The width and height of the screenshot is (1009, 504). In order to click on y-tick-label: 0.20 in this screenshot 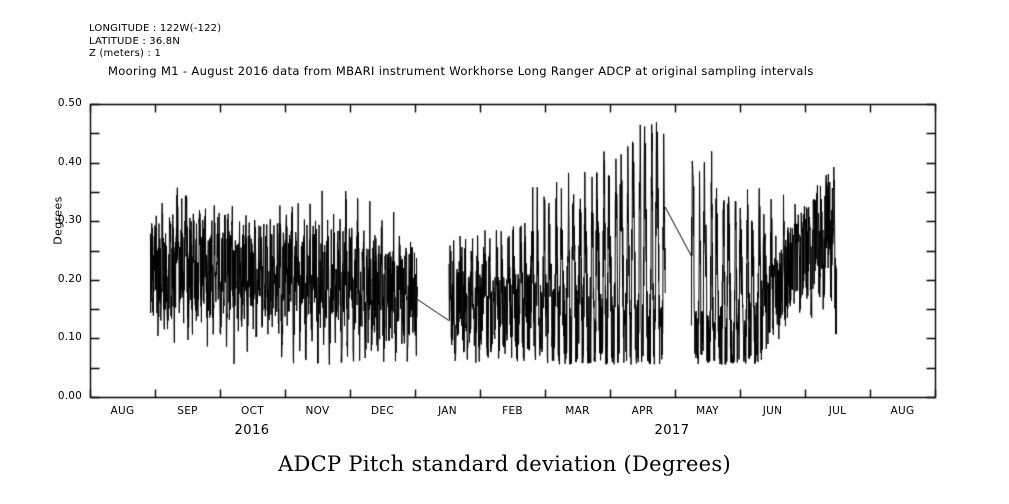, I will do `click(69, 278)`.